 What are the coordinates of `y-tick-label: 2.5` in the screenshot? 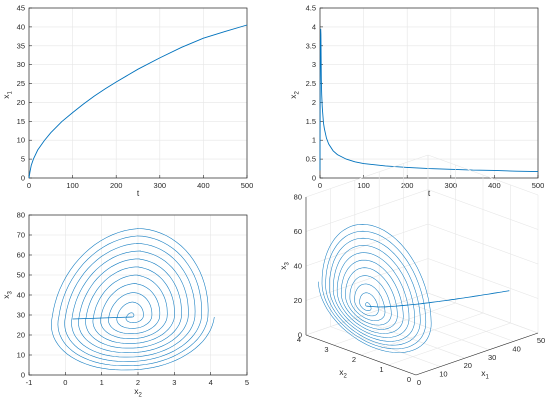 It's located at (311, 83).